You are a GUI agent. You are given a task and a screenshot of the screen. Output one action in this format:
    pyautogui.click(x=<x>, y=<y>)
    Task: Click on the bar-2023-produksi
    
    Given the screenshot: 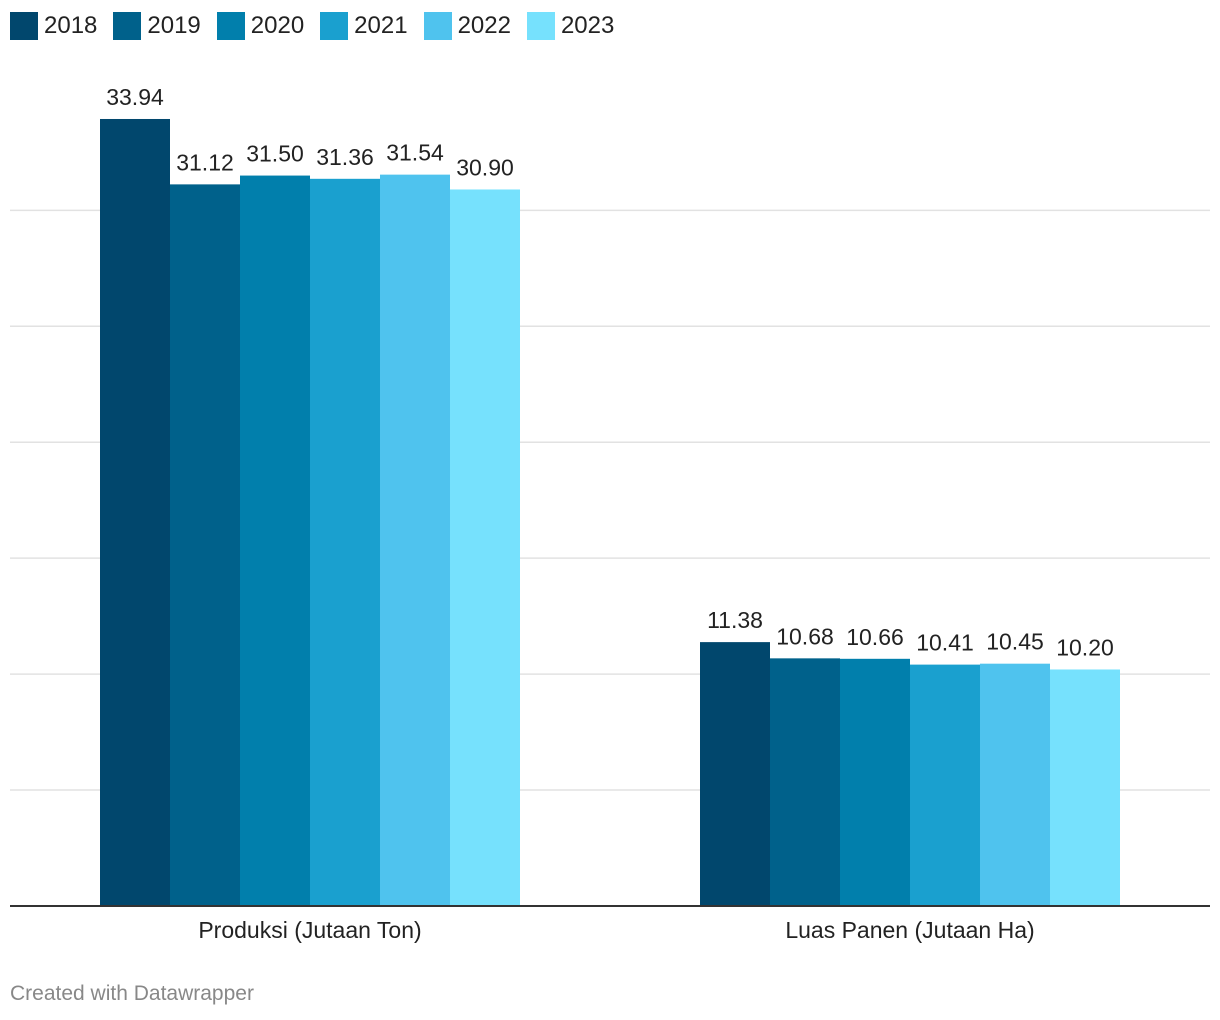 What is the action you would take?
    pyautogui.click(x=485, y=547)
    